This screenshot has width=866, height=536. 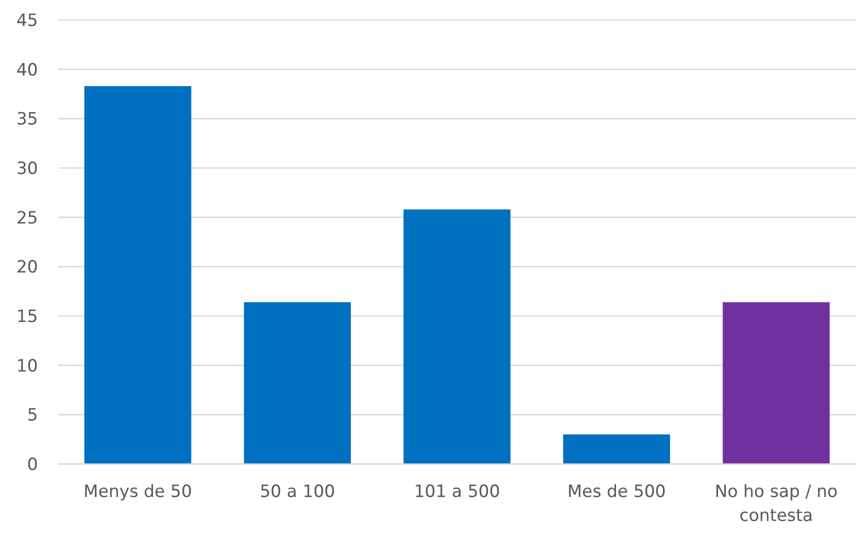 What do you see at coordinates (776, 504) in the screenshot?
I see `x-tick-label: No ho sap / no contesta` at bounding box center [776, 504].